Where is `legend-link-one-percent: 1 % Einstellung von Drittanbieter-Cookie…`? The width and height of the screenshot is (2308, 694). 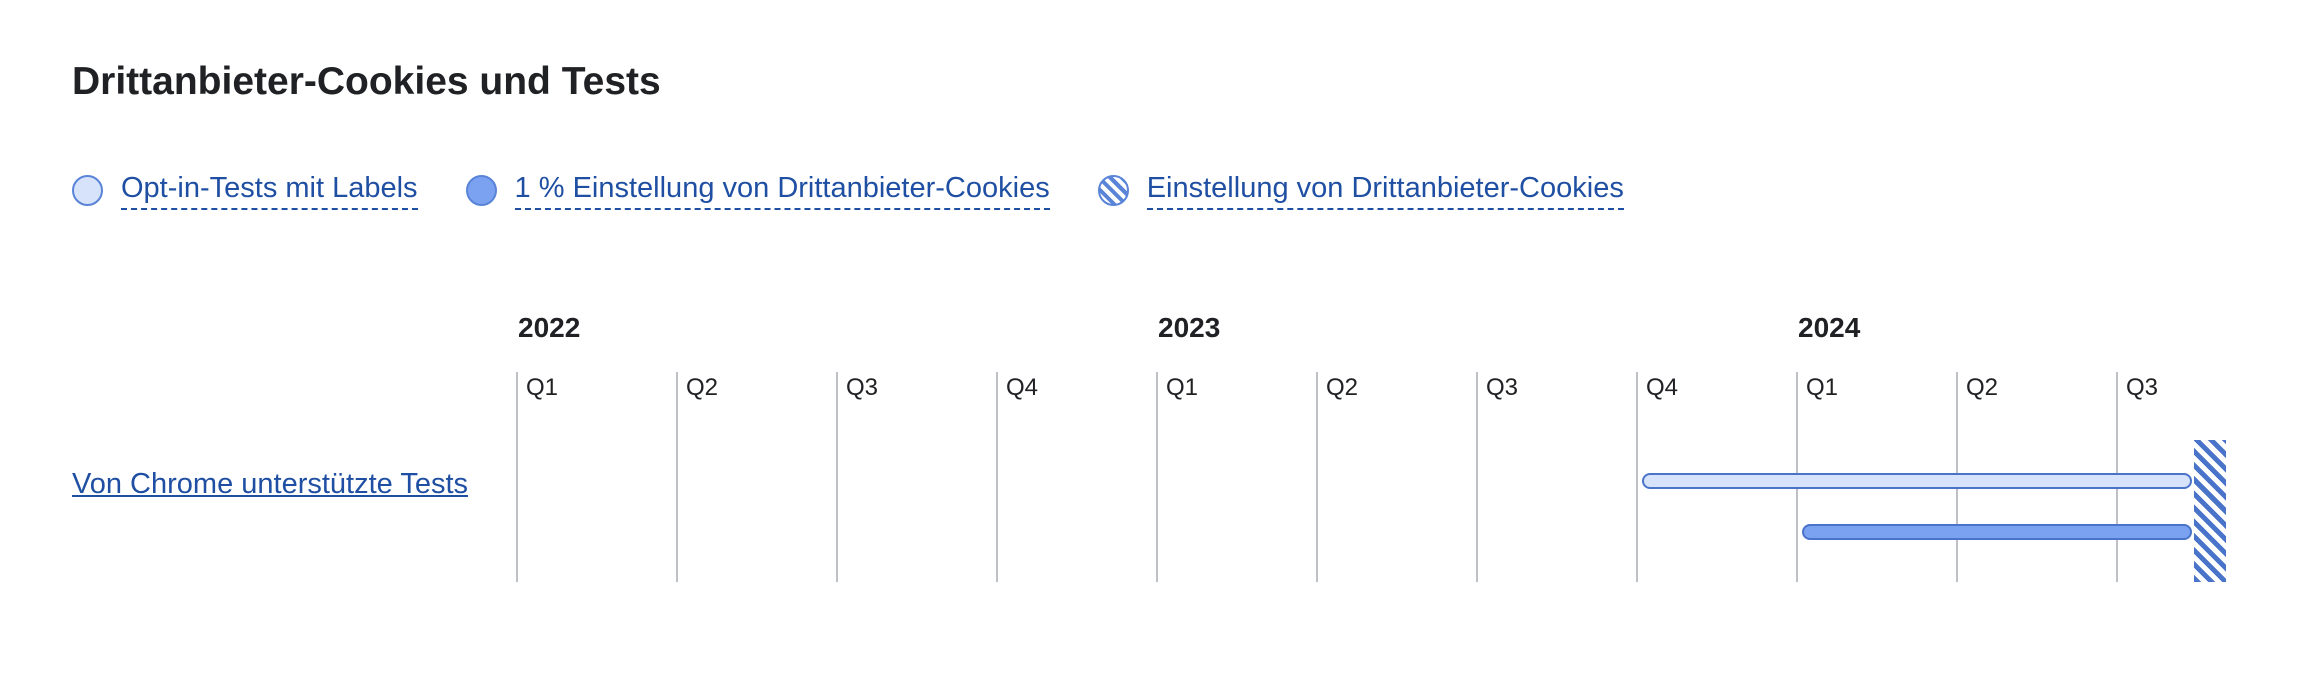
legend-link-one-percent: 1 % Einstellung von Drittanbieter-Cookie… is located at coordinates (782, 190).